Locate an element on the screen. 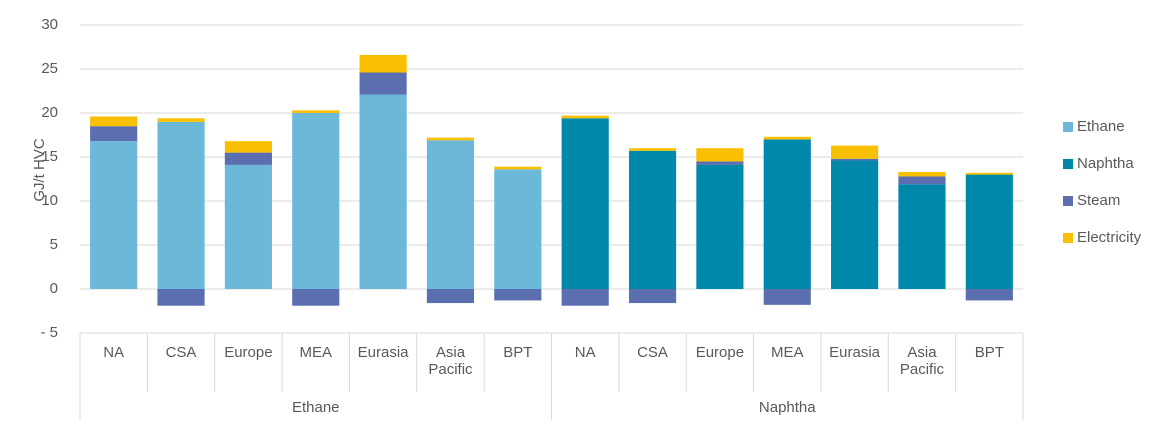 The image size is (1153, 422). group-label: Ethane is located at coordinates (316, 407).